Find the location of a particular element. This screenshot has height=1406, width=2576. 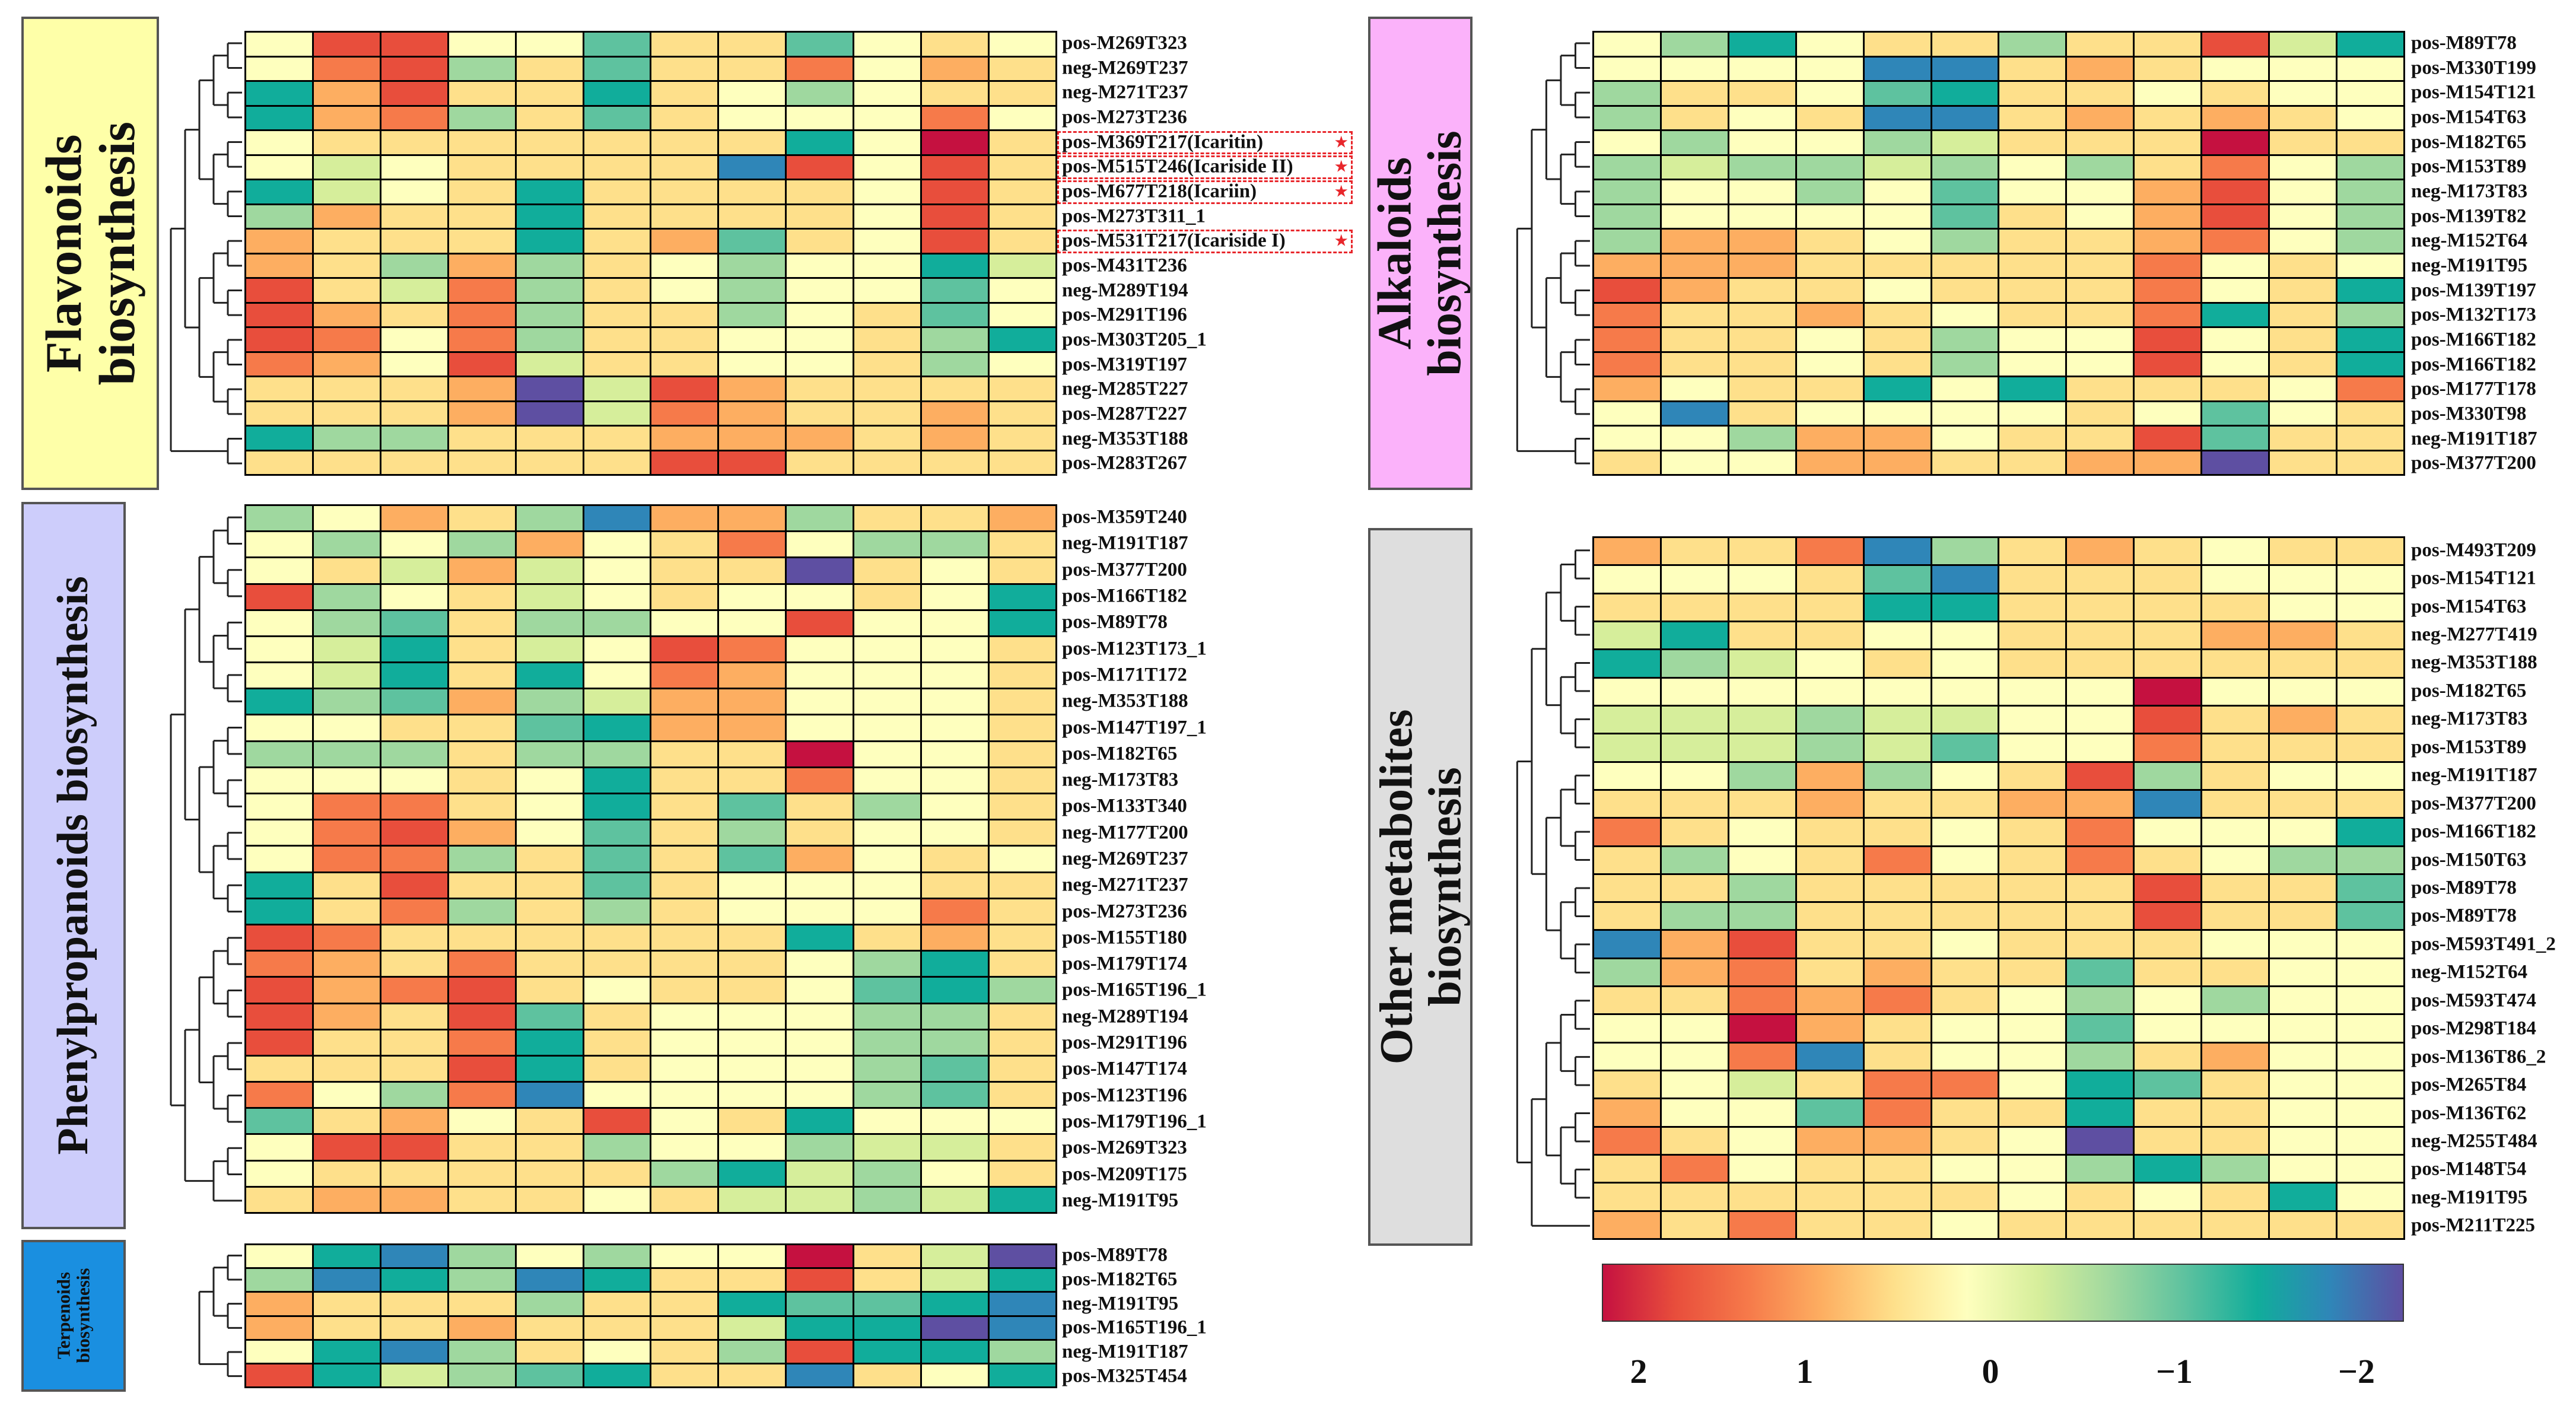

row-label: pos-M154T63 is located at coordinates (2469, 117).